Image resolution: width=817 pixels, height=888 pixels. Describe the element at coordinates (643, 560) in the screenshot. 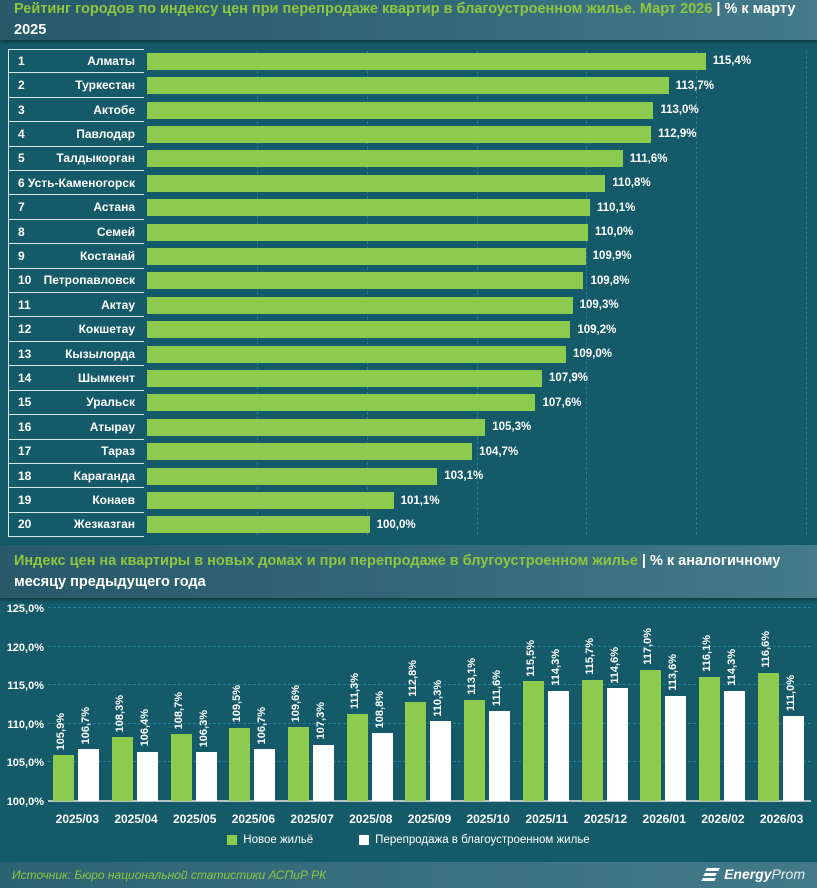

I see `title-pipe: |` at that location.